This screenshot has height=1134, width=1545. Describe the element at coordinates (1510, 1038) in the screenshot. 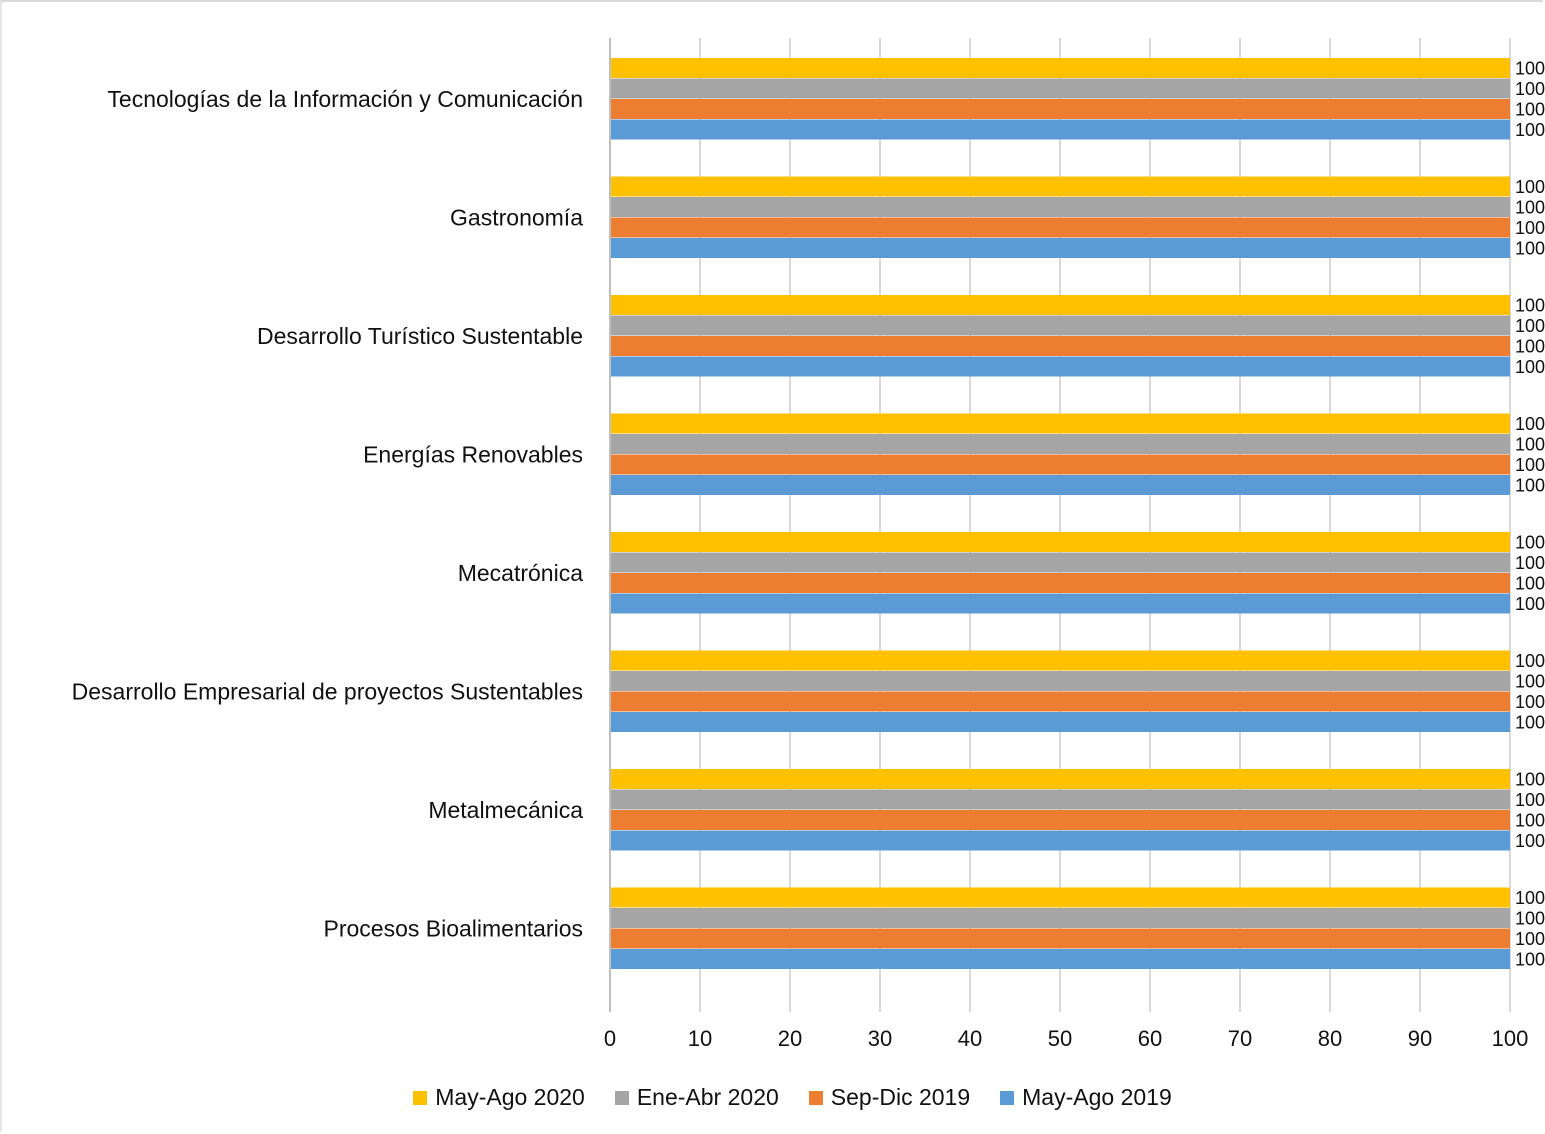

I see `x-tick-label: 100` at that location.